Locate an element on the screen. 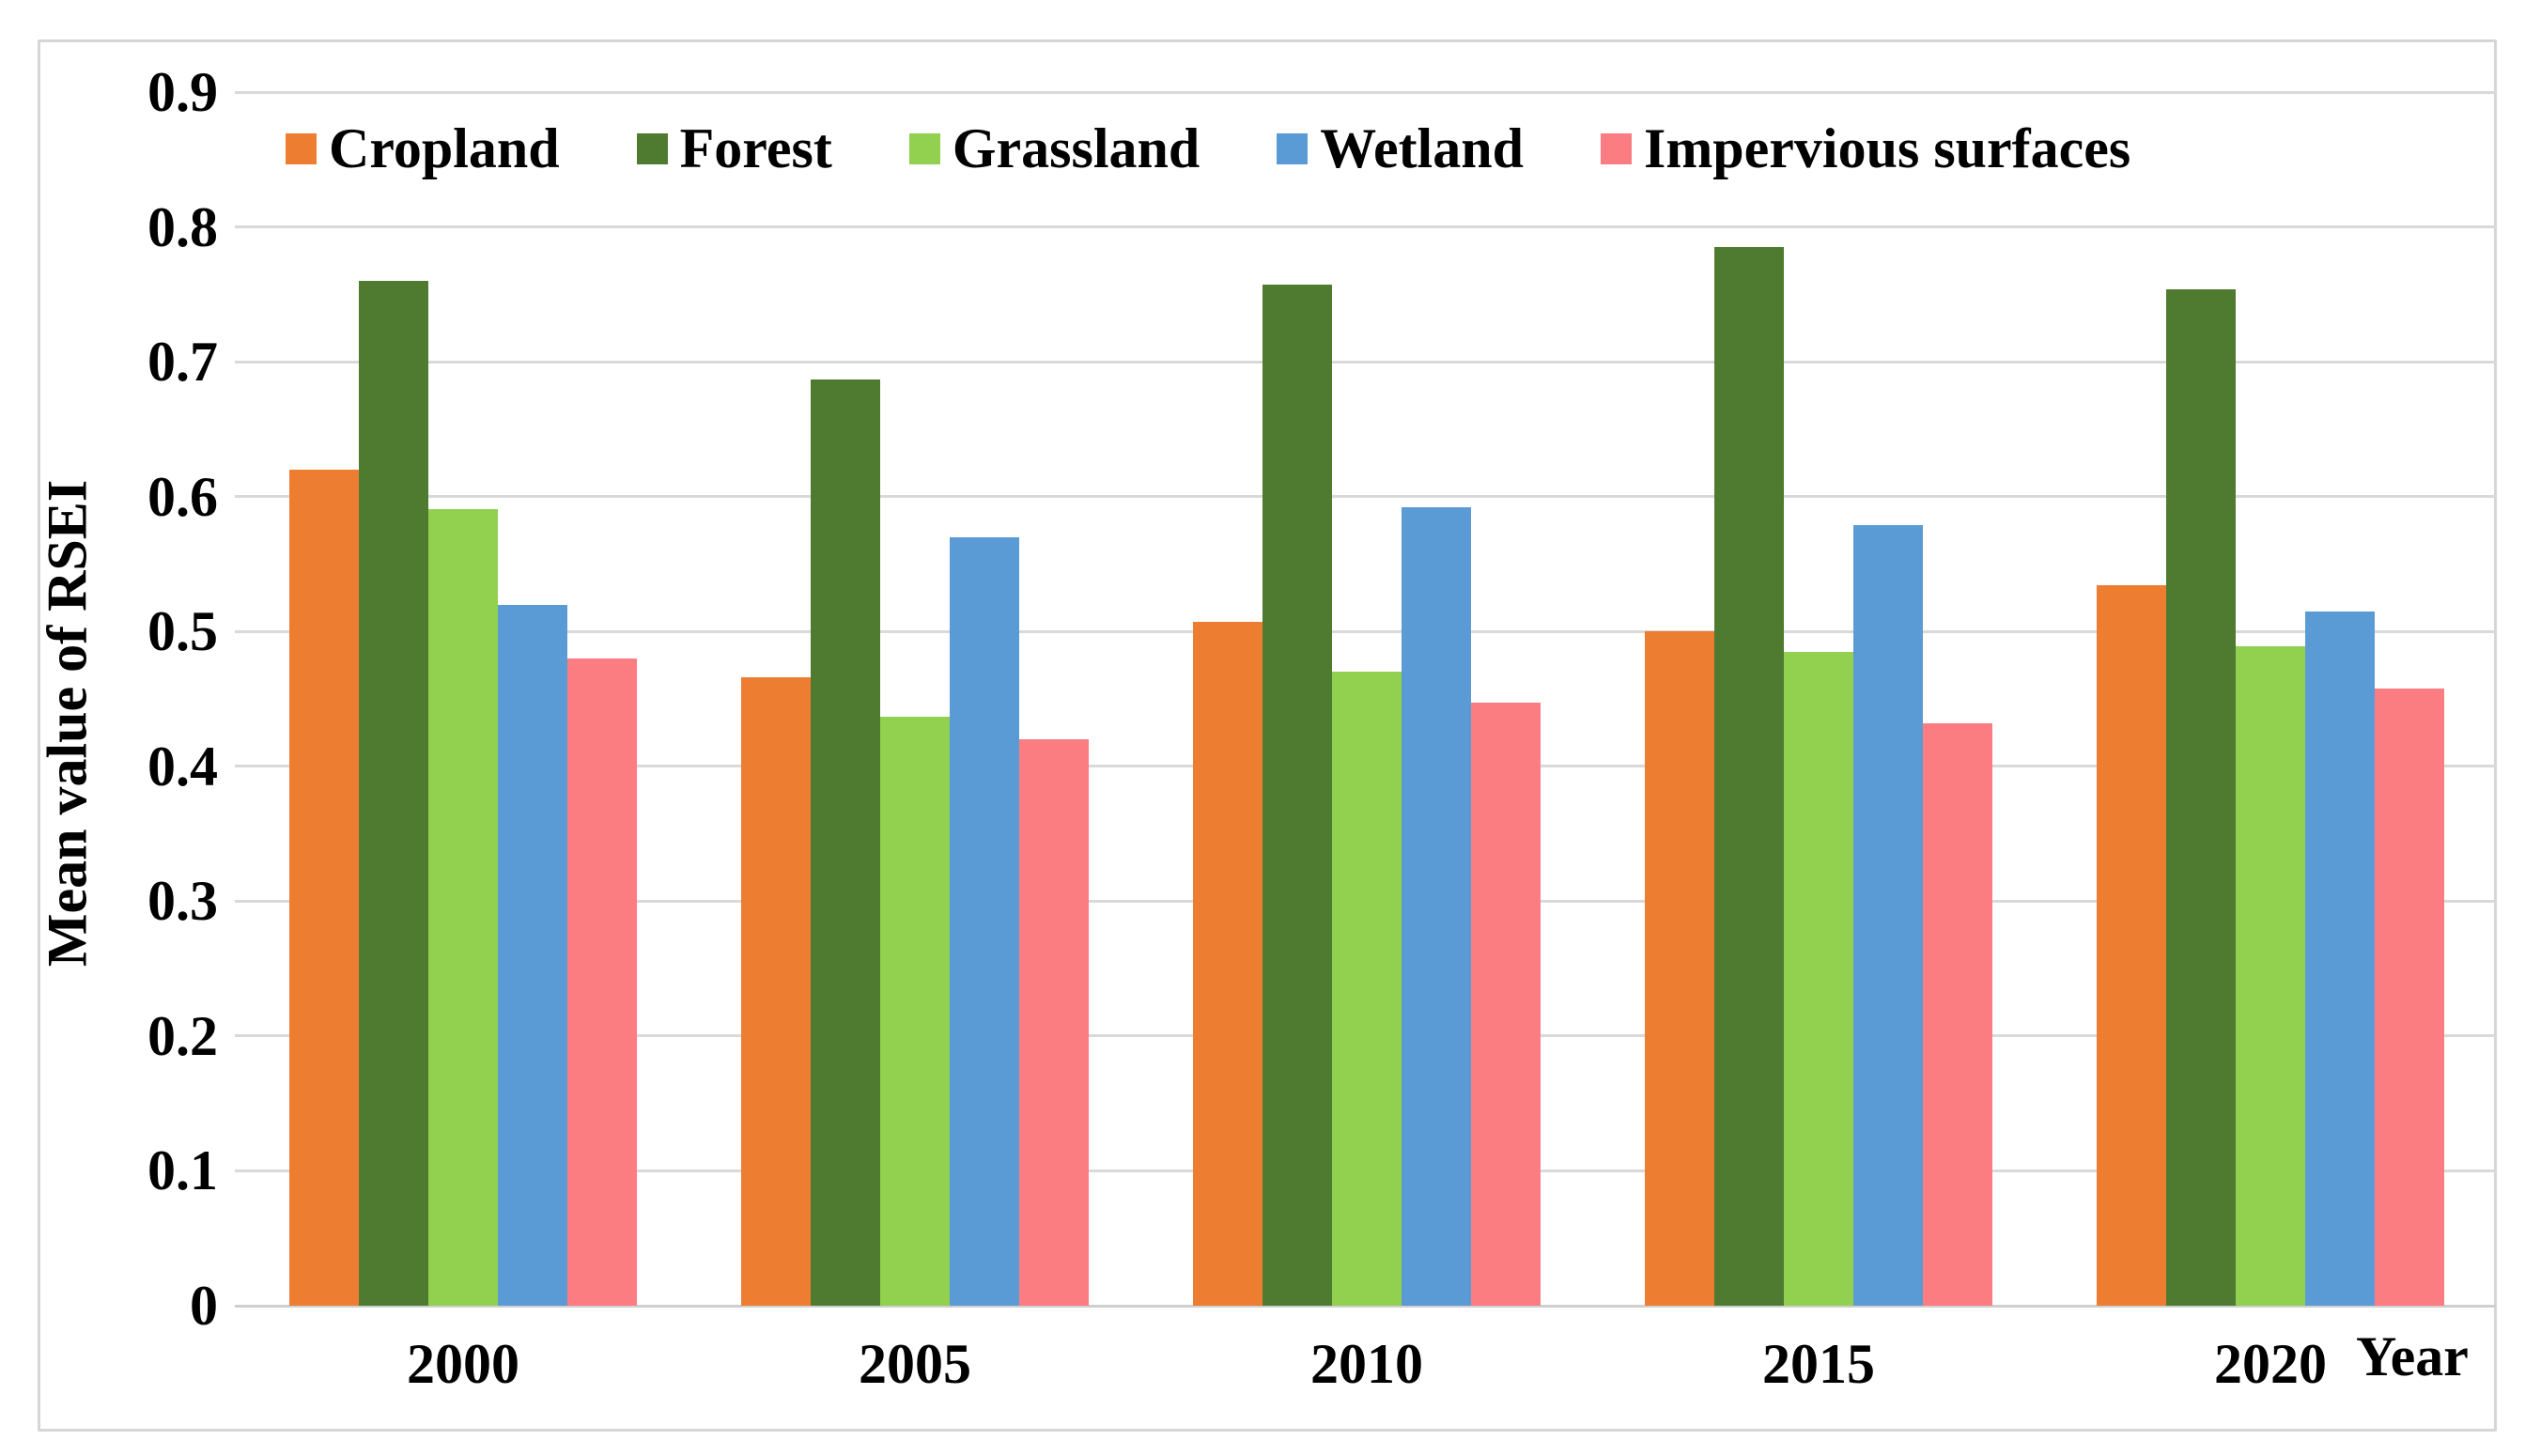 This screenshot has width=2525, height=1456. bar-grassland-2010 is located at coordinates (1367, 989).